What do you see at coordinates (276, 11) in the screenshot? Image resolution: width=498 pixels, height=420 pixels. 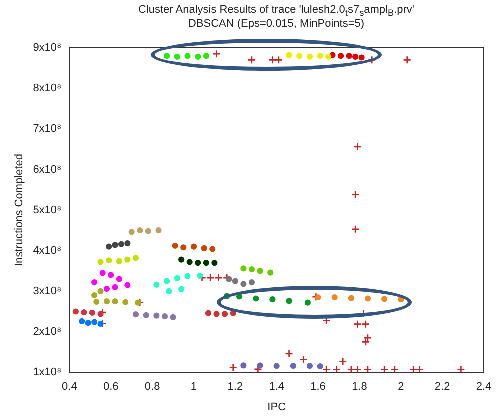 I see `chart-title: Cluster Analysis Results of trace 'lulesh2.0$_{t}$s7$_{s}$ampl$_{B}$.prv'` at bounding box center [276, 11].